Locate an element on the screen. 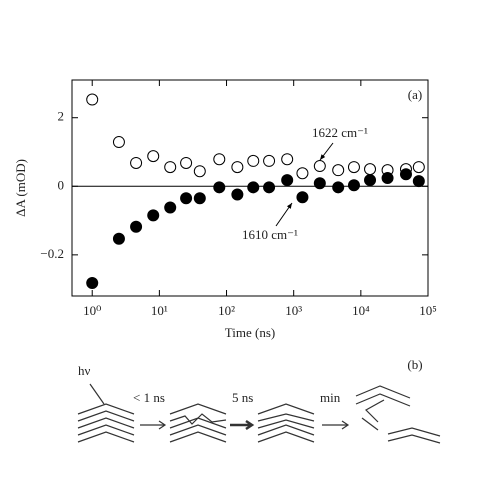  panel-label: (b) is located at coordinates (414, 364).